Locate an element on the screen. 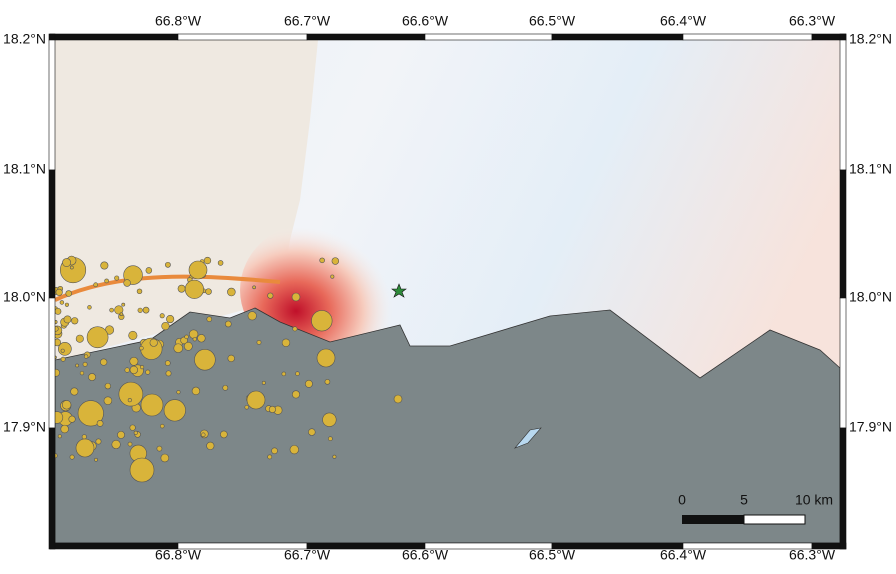 The image size is (896, 574). longitude-label: 66.6°W is located at coordinates (425, 21).